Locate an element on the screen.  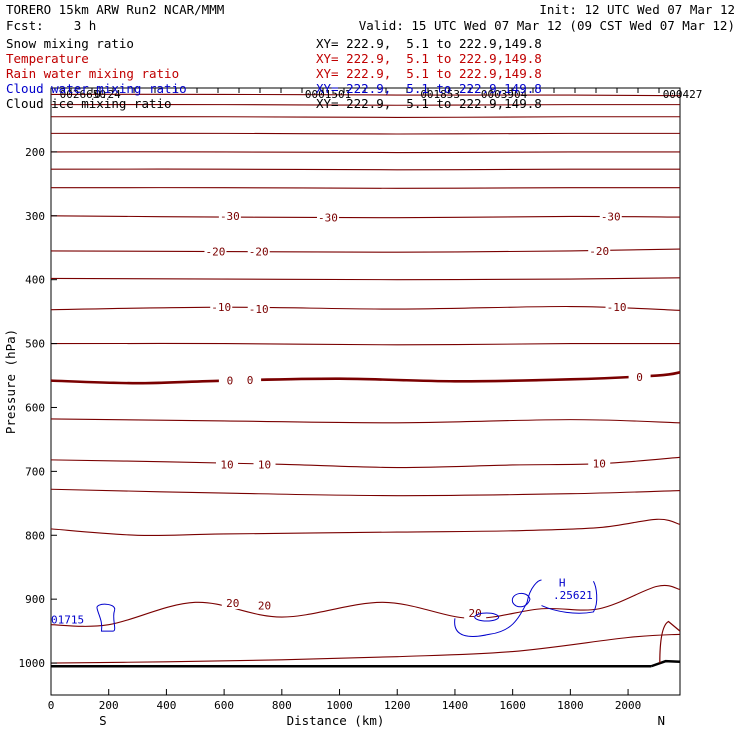
legend-name: Cloud ice mixing ratio is located at coordinates (89, 103).